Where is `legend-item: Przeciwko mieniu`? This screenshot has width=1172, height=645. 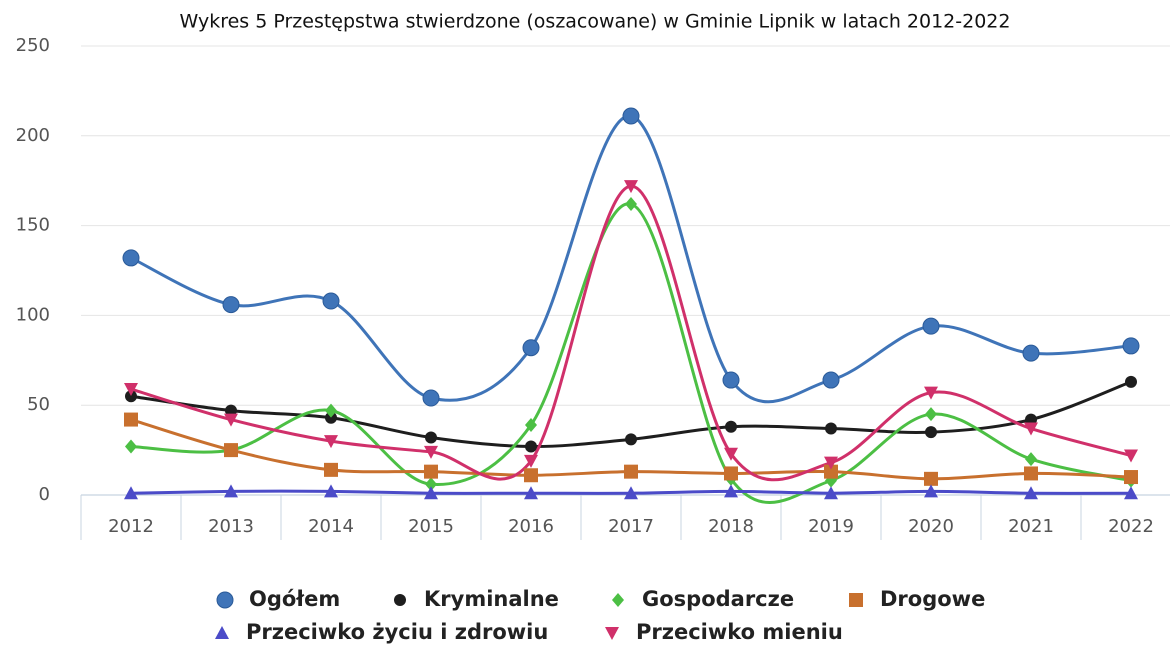 legend-item: Przeciwko mieniu is located at coordinates (724, 632).